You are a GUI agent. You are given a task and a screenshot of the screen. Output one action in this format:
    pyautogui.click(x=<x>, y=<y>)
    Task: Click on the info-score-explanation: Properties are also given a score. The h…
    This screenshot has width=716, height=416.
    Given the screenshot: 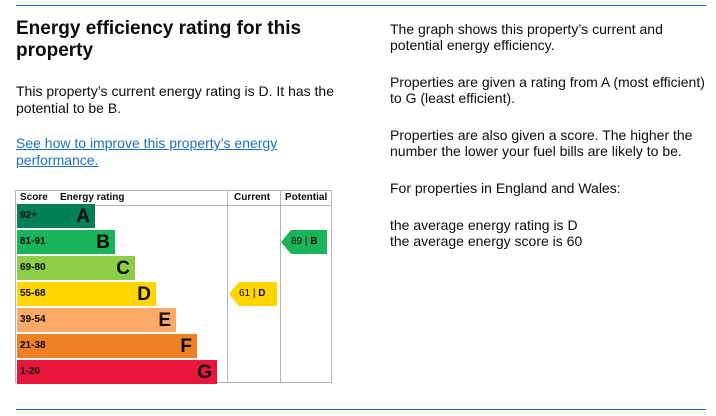 What is the action you would take?
    pyautogui.click(x=541, y=143)
    